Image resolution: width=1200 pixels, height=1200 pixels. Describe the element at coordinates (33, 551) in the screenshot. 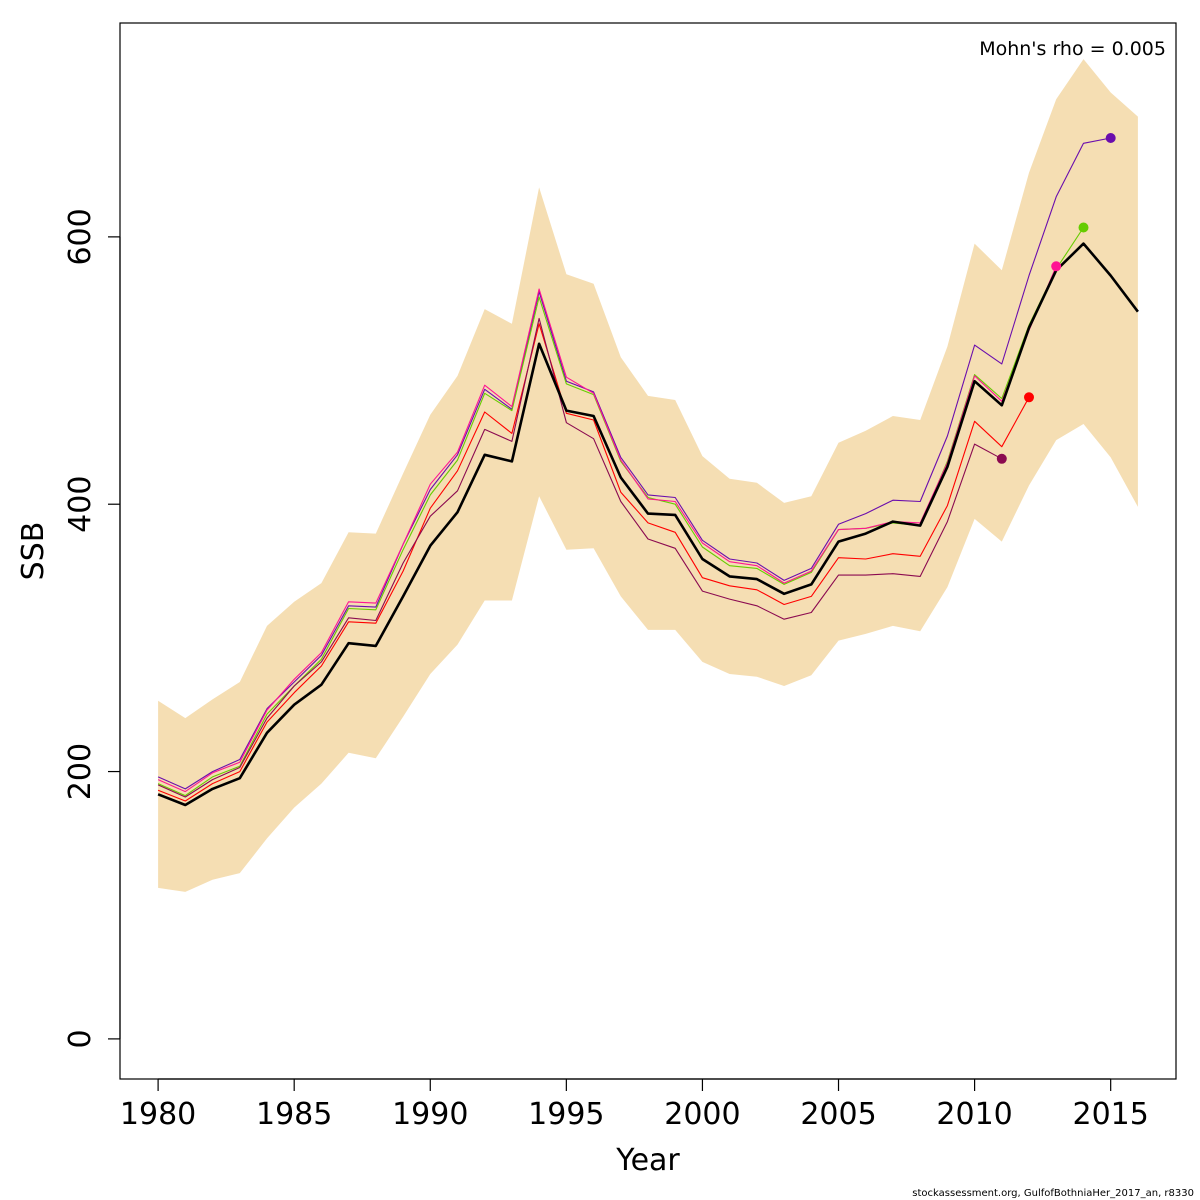

I see `y-axis-title: SSB` at that location.